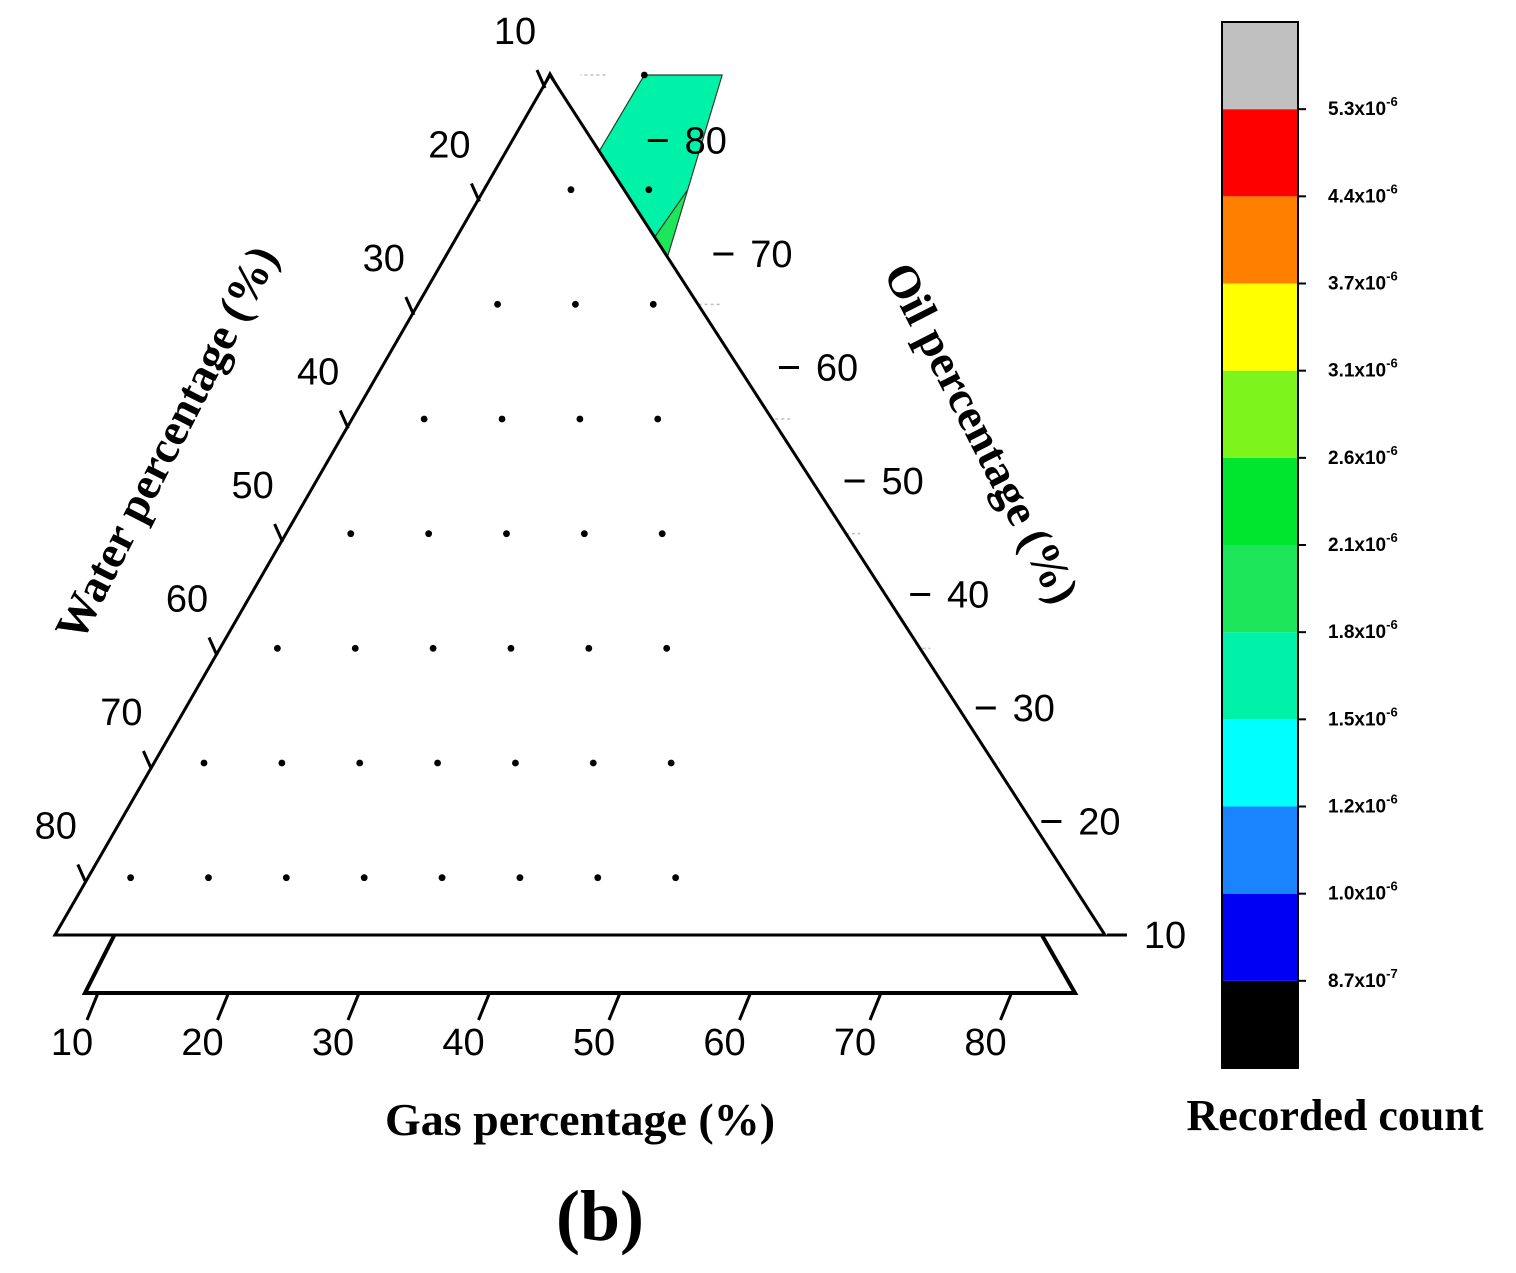 The width and height of the screenshot is (1516, 1273). What do you see at coordinates (202, 1043) in the screenshot?
I see `bottom-tick-label: 20` at bounding box center [202, 1043].